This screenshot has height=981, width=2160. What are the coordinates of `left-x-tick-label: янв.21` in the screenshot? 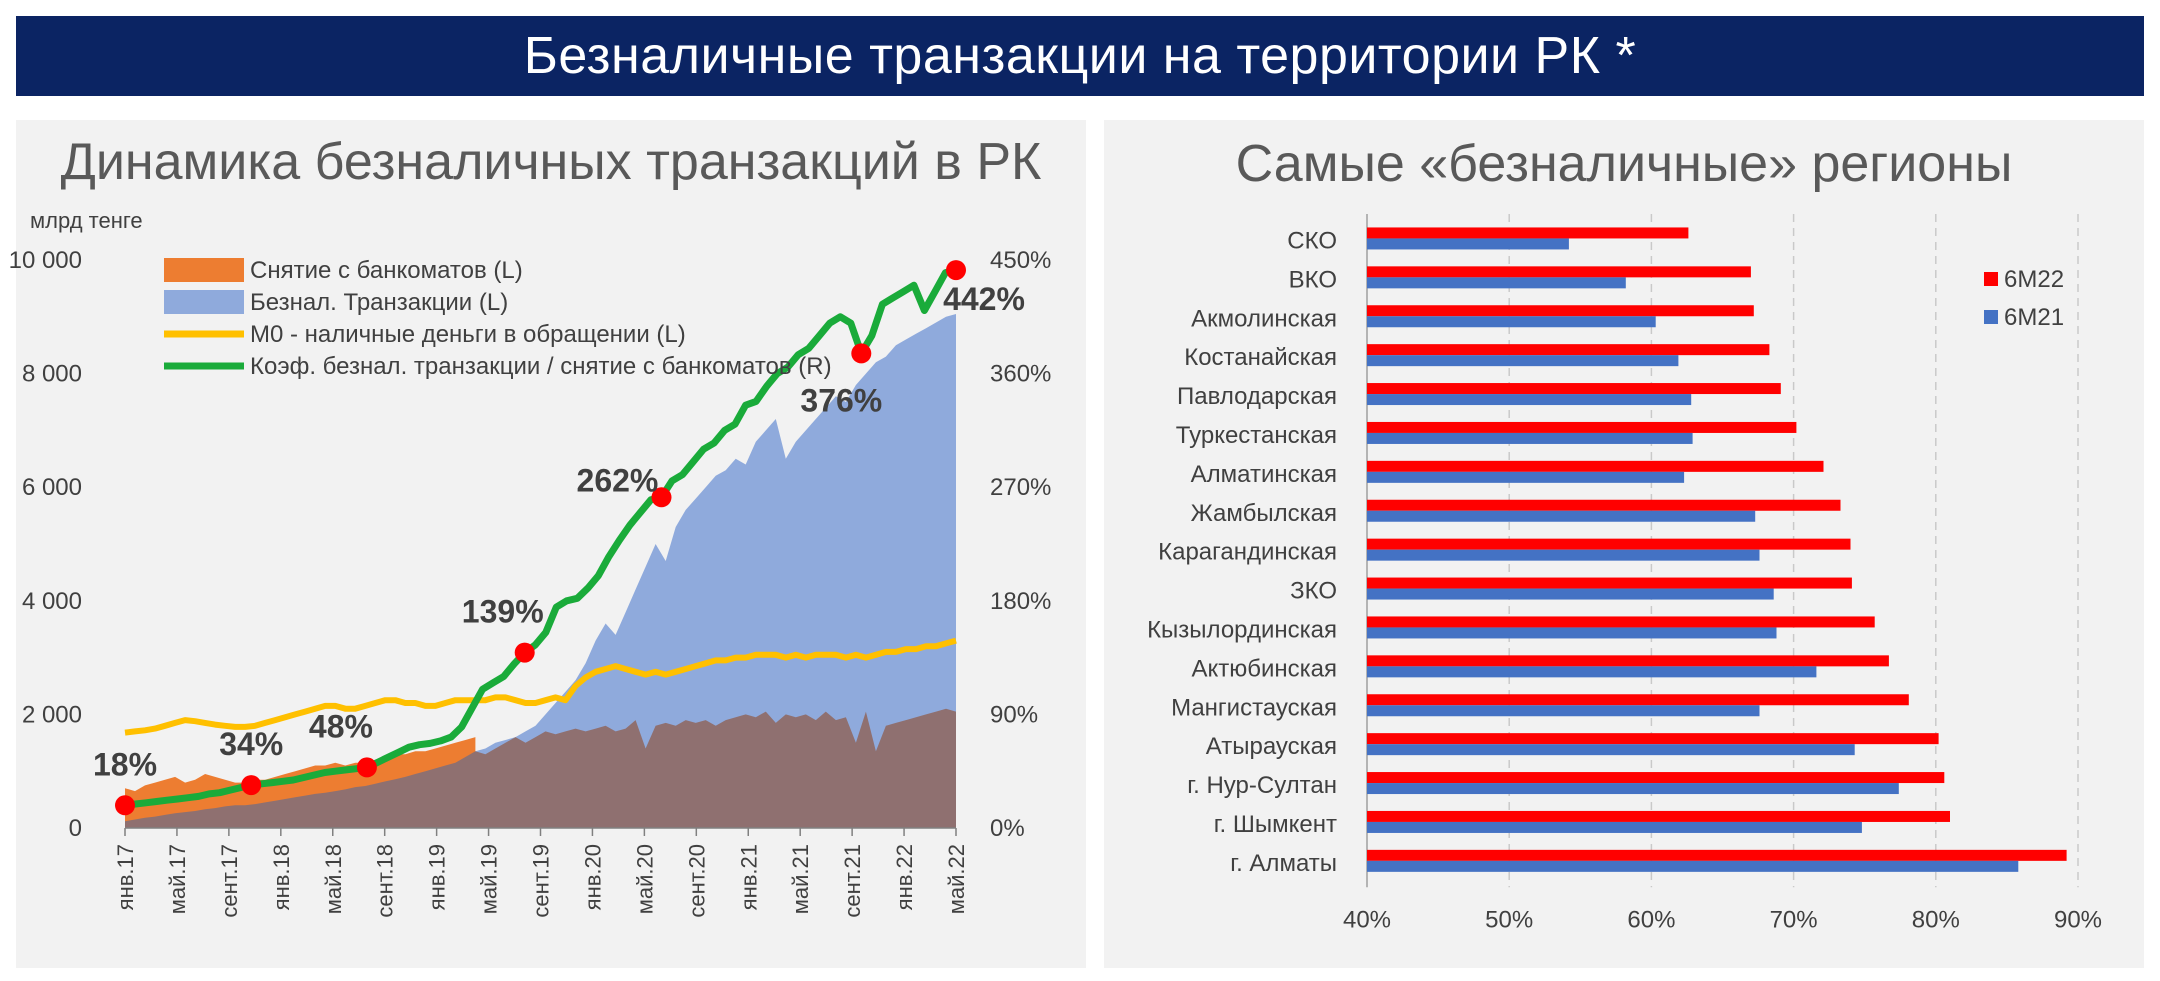 It's located at (748, 877).